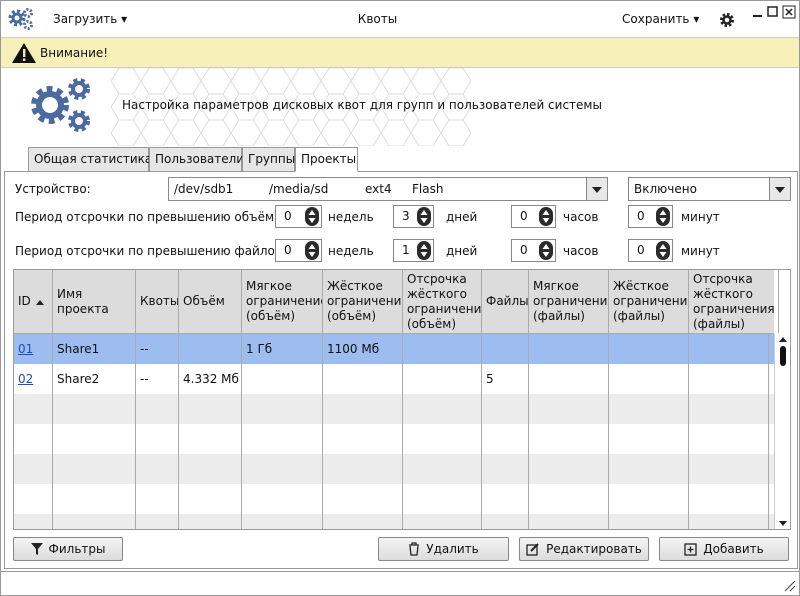 This screenshot has width=800, height=596. I want to click on column-title: ID, so click(24, 301).